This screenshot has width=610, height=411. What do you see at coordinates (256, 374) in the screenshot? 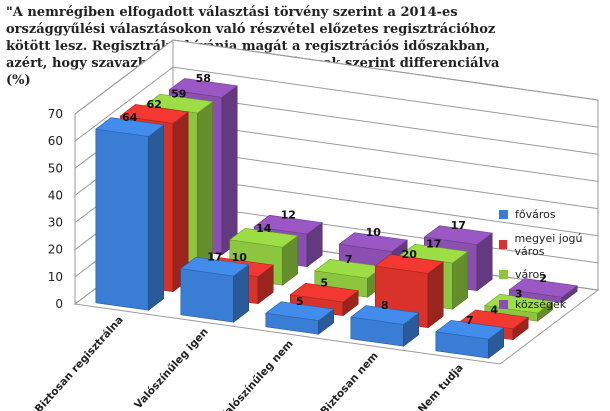
I see `category-label: Valószínűleg nem` at bounding box center [256, 374].